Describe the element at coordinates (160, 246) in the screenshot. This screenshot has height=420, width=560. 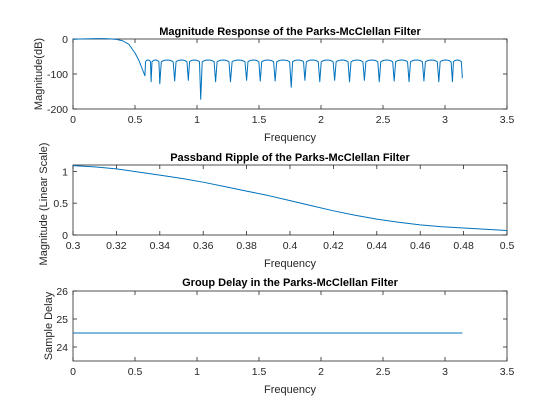
I see `ripple-x-tick-label: 0.34` at that location.